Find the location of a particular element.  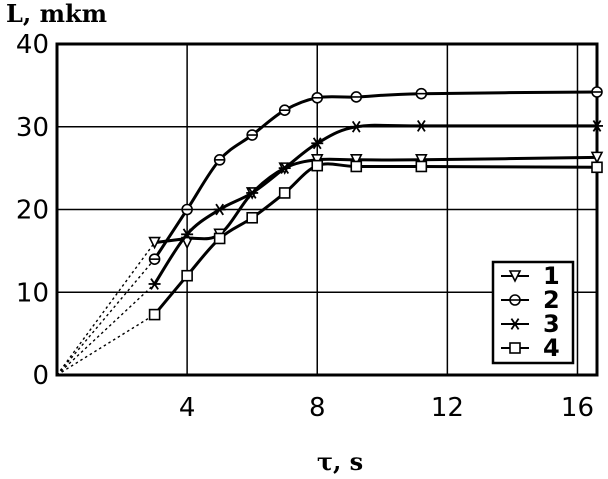

y-tick-label: 40 is located at coordinates (32, 45).